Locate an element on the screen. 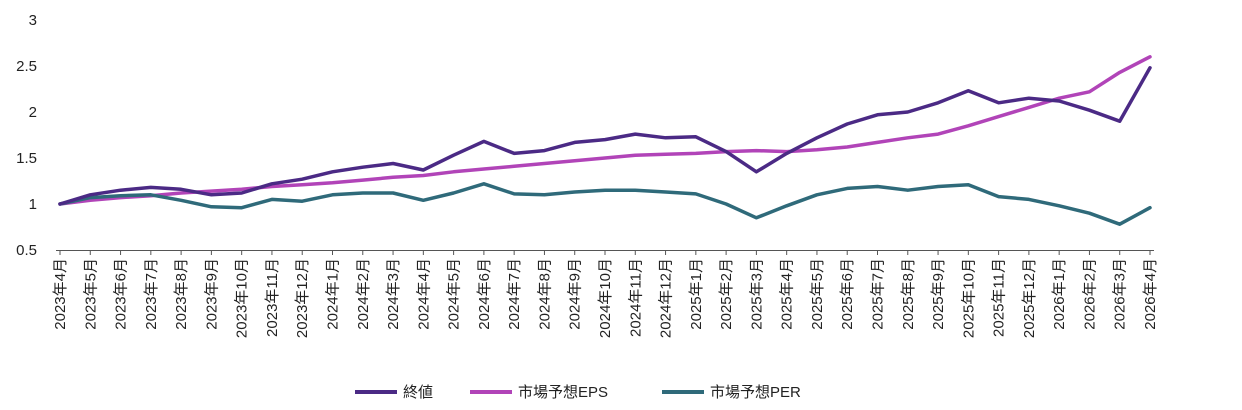 Image resolution: width=1242 pixels, height=410 pixels. x-tick-label: 2023年12月 is located at coordinates (302, 298).